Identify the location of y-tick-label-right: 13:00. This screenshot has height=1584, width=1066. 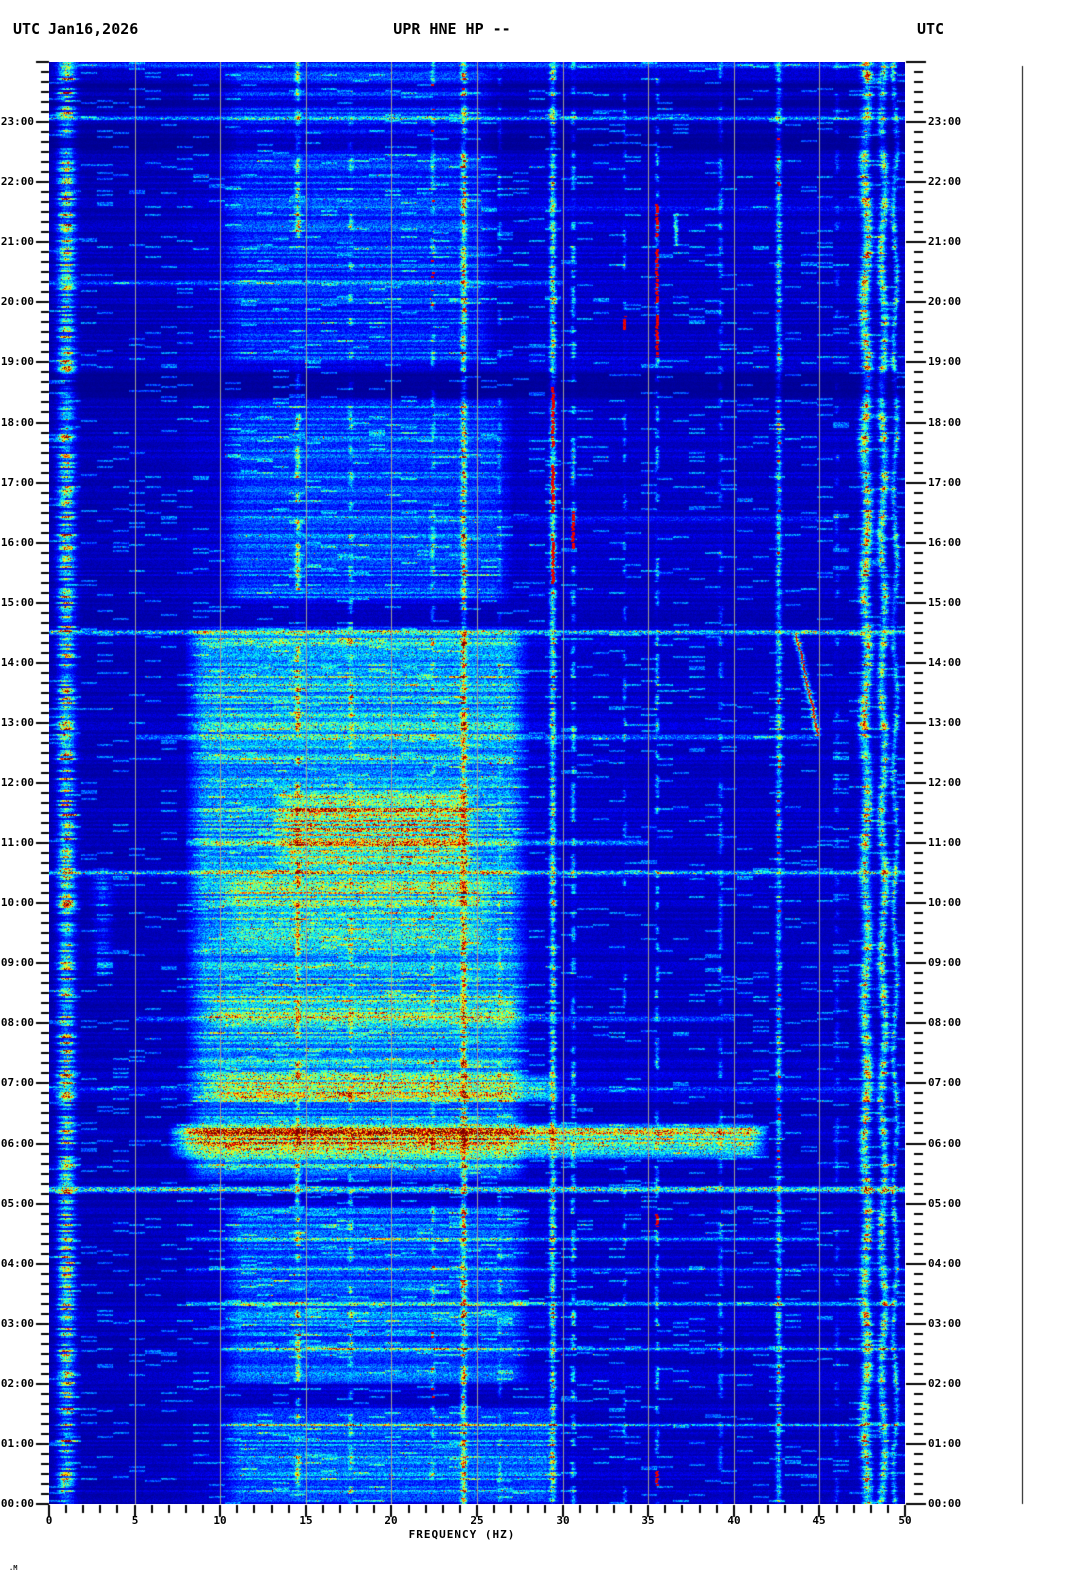
(945, 722).